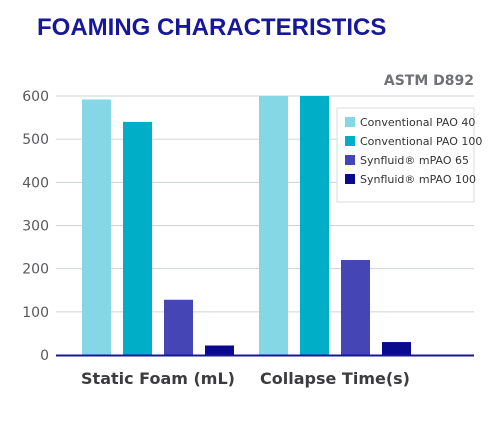  I want to click on y-tick-label: 300, so click(35, 227).